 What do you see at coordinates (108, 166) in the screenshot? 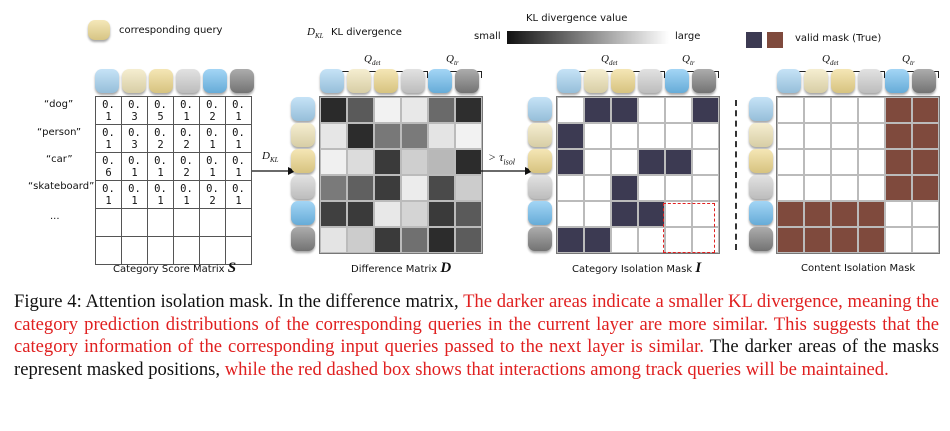
I see `table-cell: 0. 6` at bounding box center [108, 166].